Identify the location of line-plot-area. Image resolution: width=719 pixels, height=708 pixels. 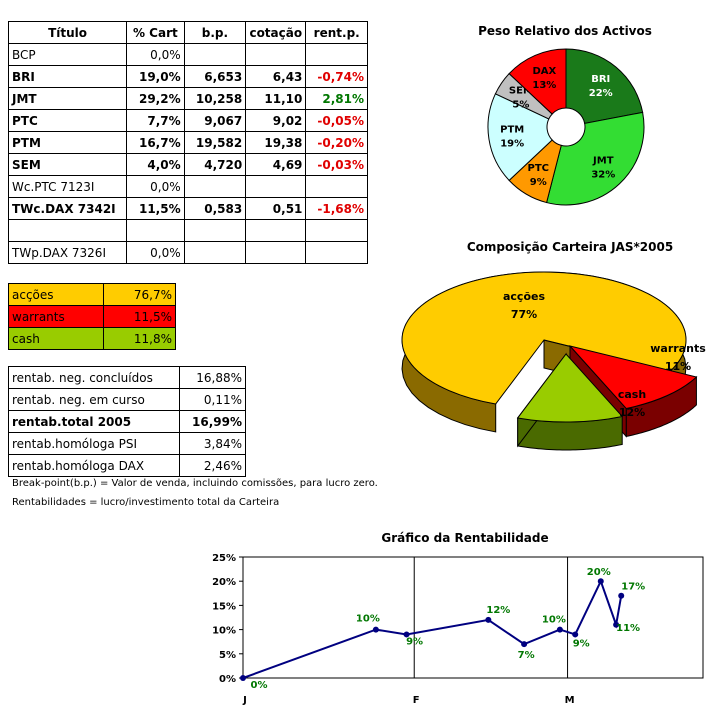
(473, 617).